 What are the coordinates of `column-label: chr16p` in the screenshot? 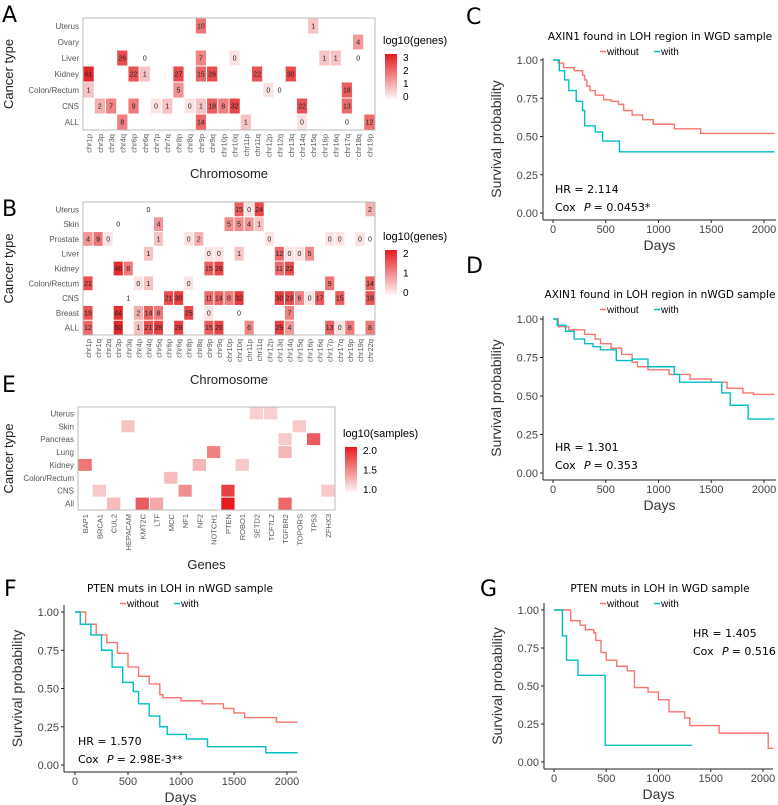 It's located at (324, 145).